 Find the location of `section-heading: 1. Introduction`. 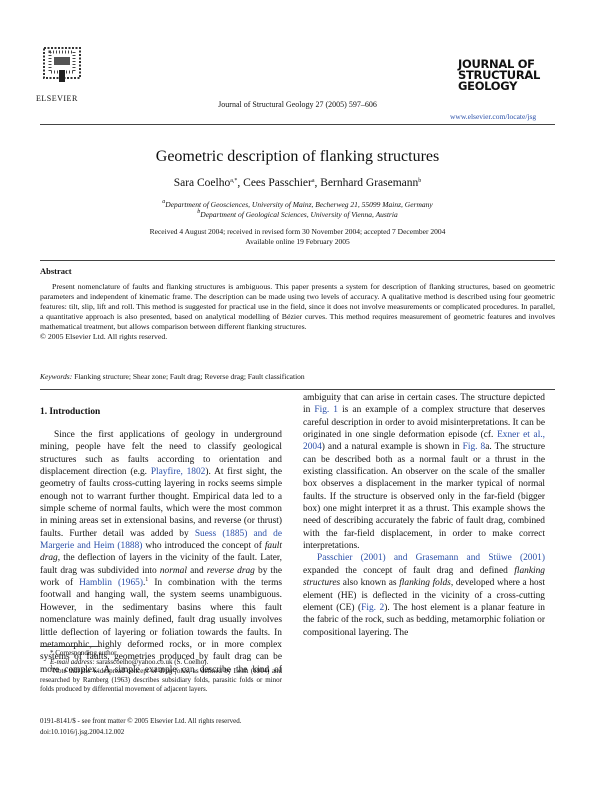

section-heading: 1. Introduction is located at coordinates (70, 412).